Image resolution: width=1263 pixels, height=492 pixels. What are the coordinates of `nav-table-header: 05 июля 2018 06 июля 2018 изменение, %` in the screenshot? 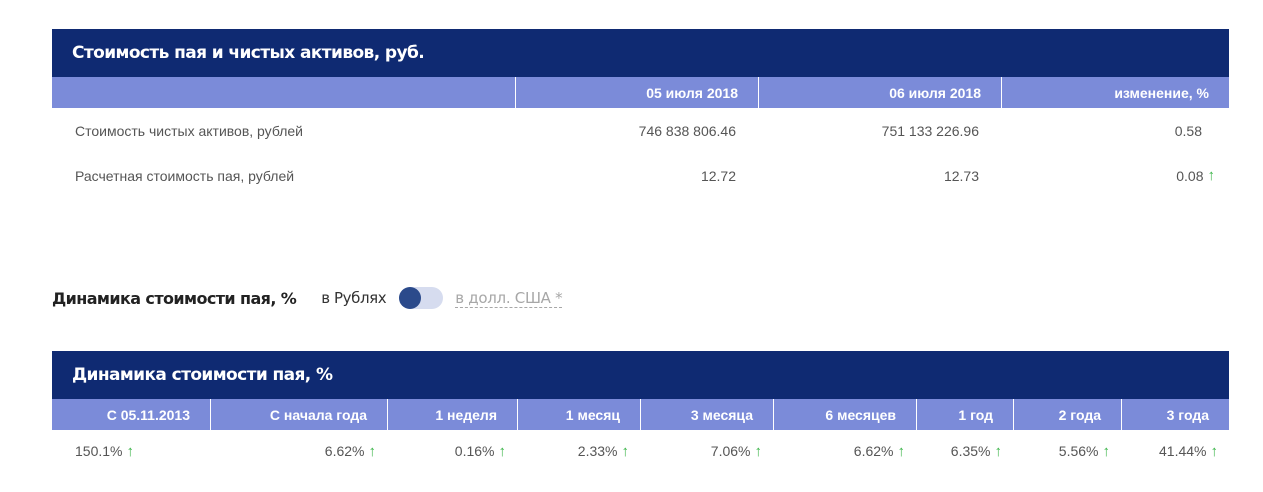 It's located at (640, 92).